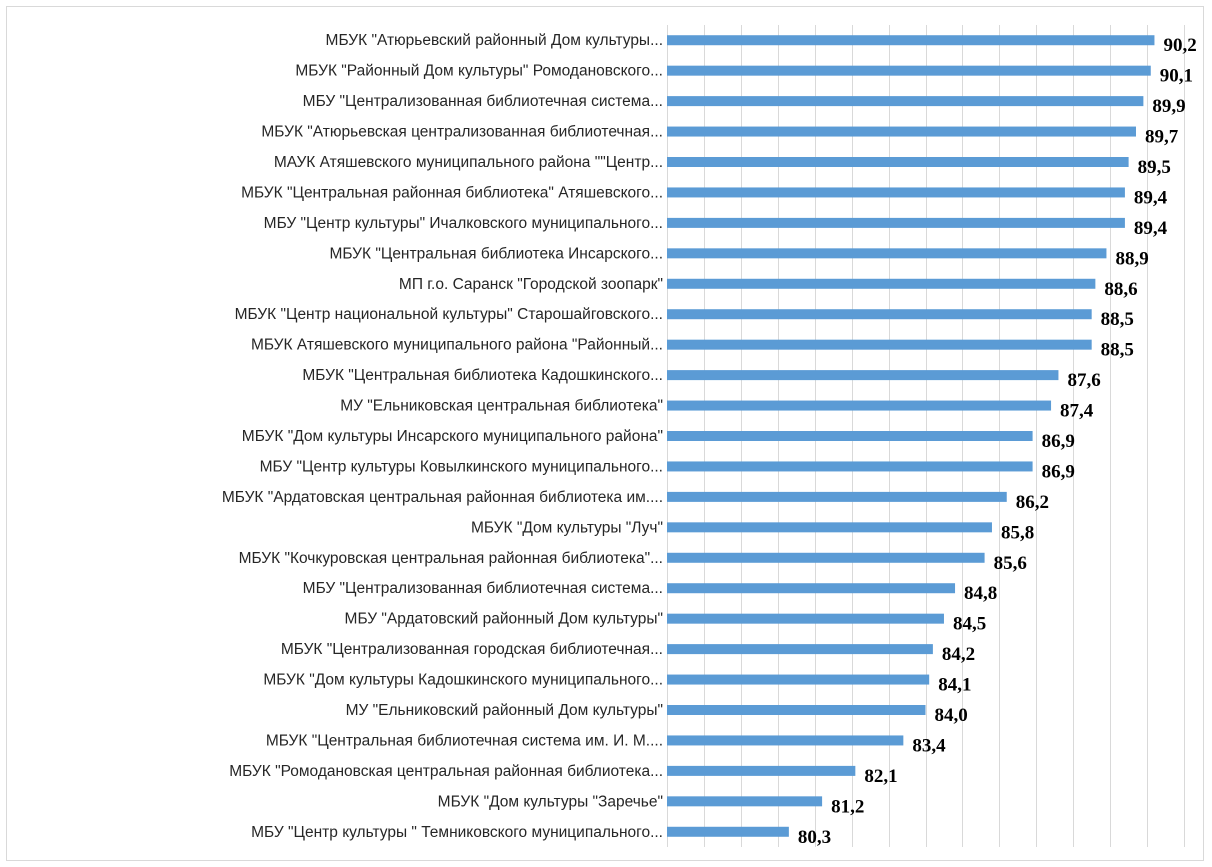 The width and height of the screenshot is (1212, 867). I want to click on value-label: 84,8, so click(980, 593).